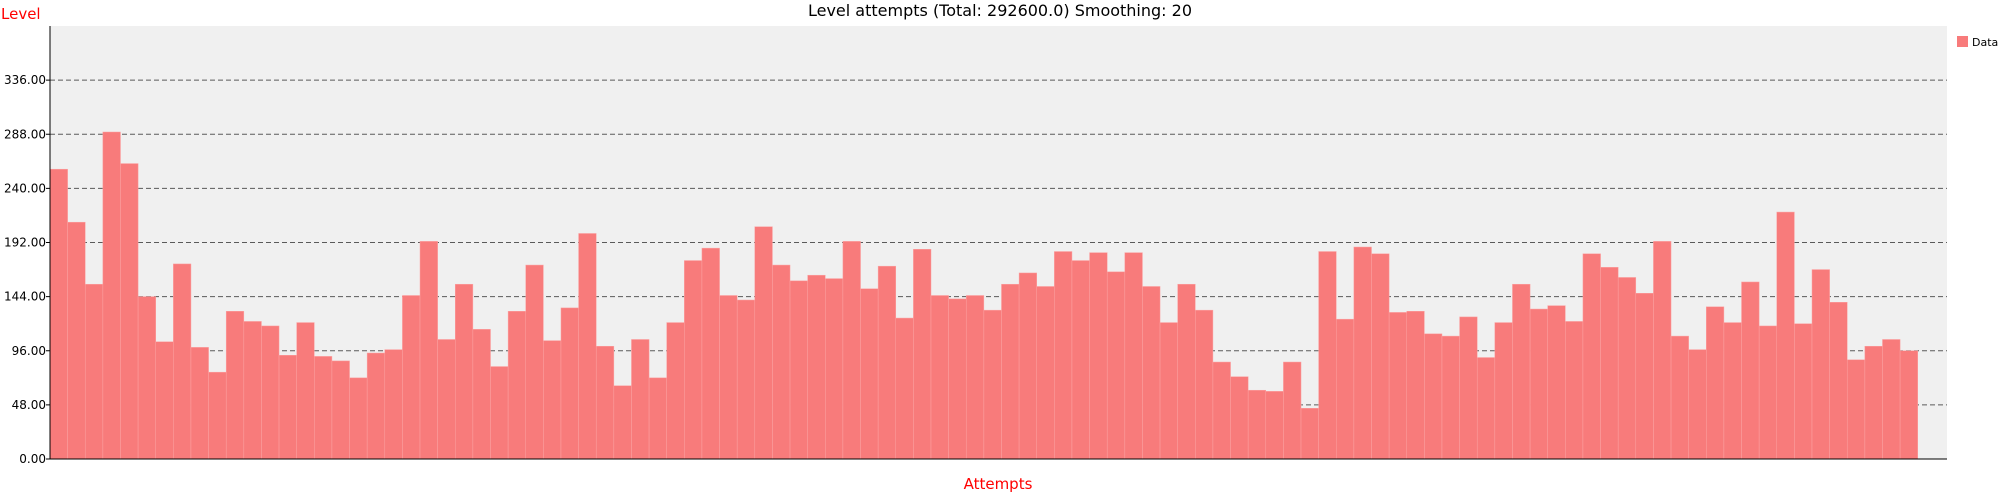  I want to click on y-tick-label: 288.00, so click(25, 134).